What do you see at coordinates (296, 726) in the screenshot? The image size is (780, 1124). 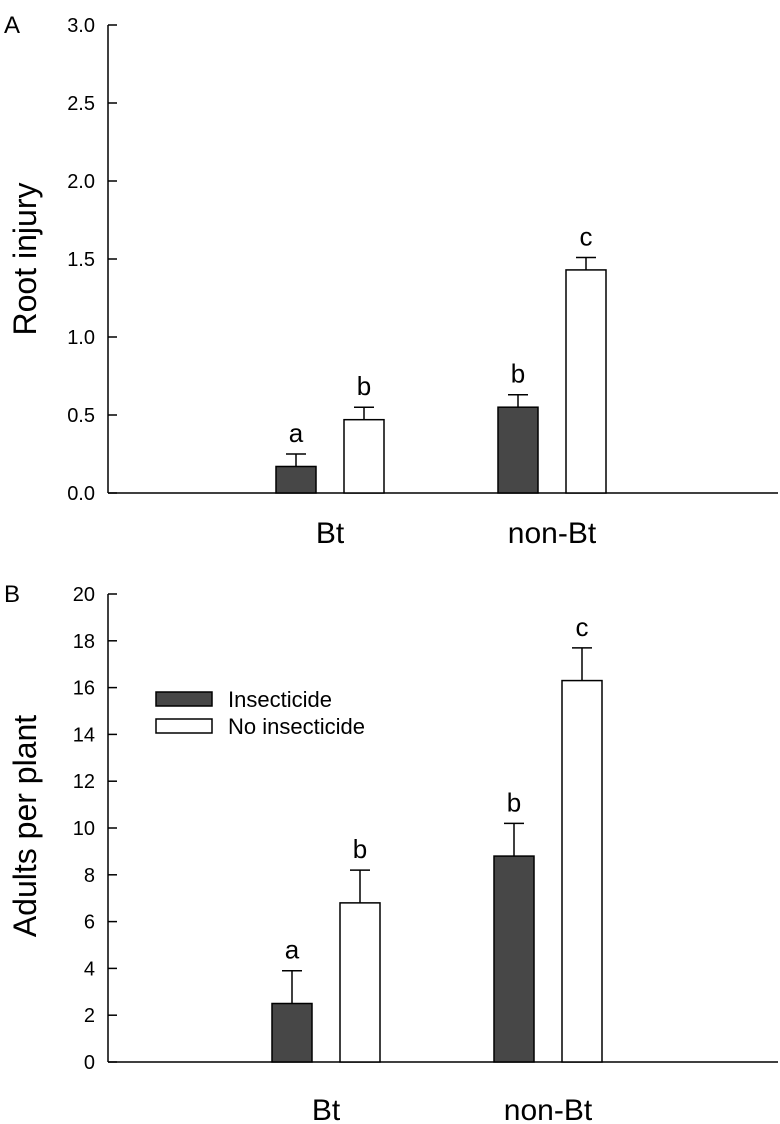 I see `legend-label: No insecticide` at bounding box center [296, 726].